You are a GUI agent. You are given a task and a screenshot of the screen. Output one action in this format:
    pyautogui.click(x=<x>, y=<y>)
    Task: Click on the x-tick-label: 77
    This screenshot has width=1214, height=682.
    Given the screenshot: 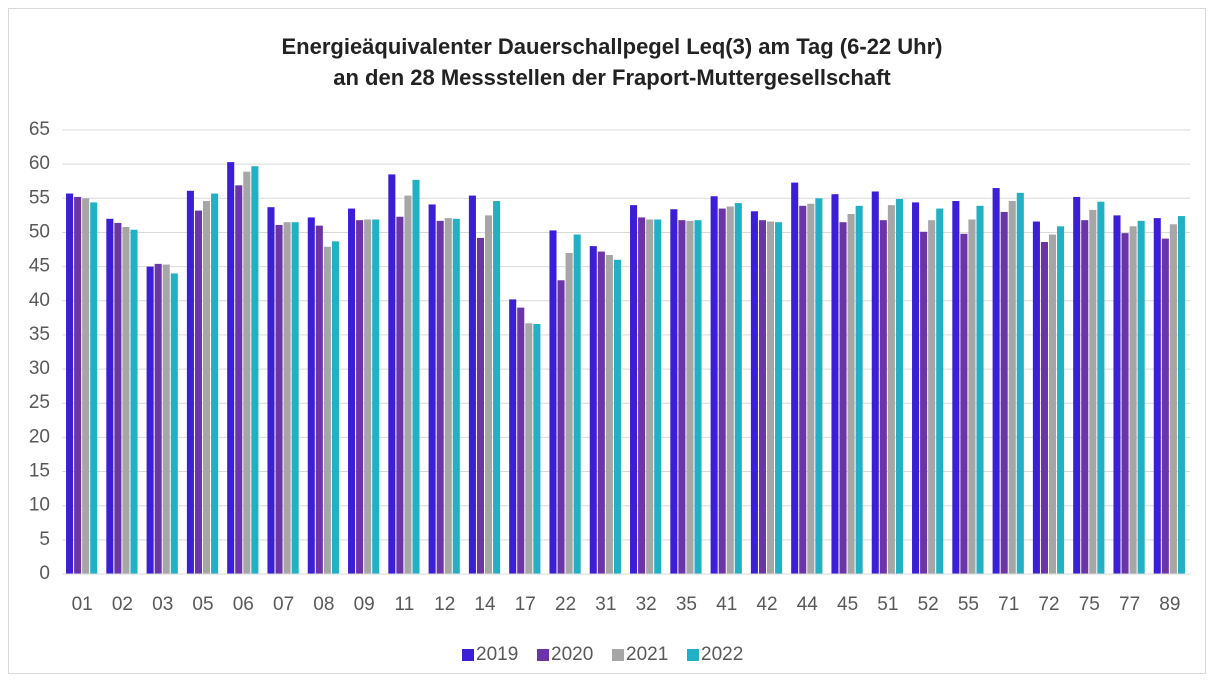 What is the action you would take?
    pyautogui.click(x=1129, y=604)
    